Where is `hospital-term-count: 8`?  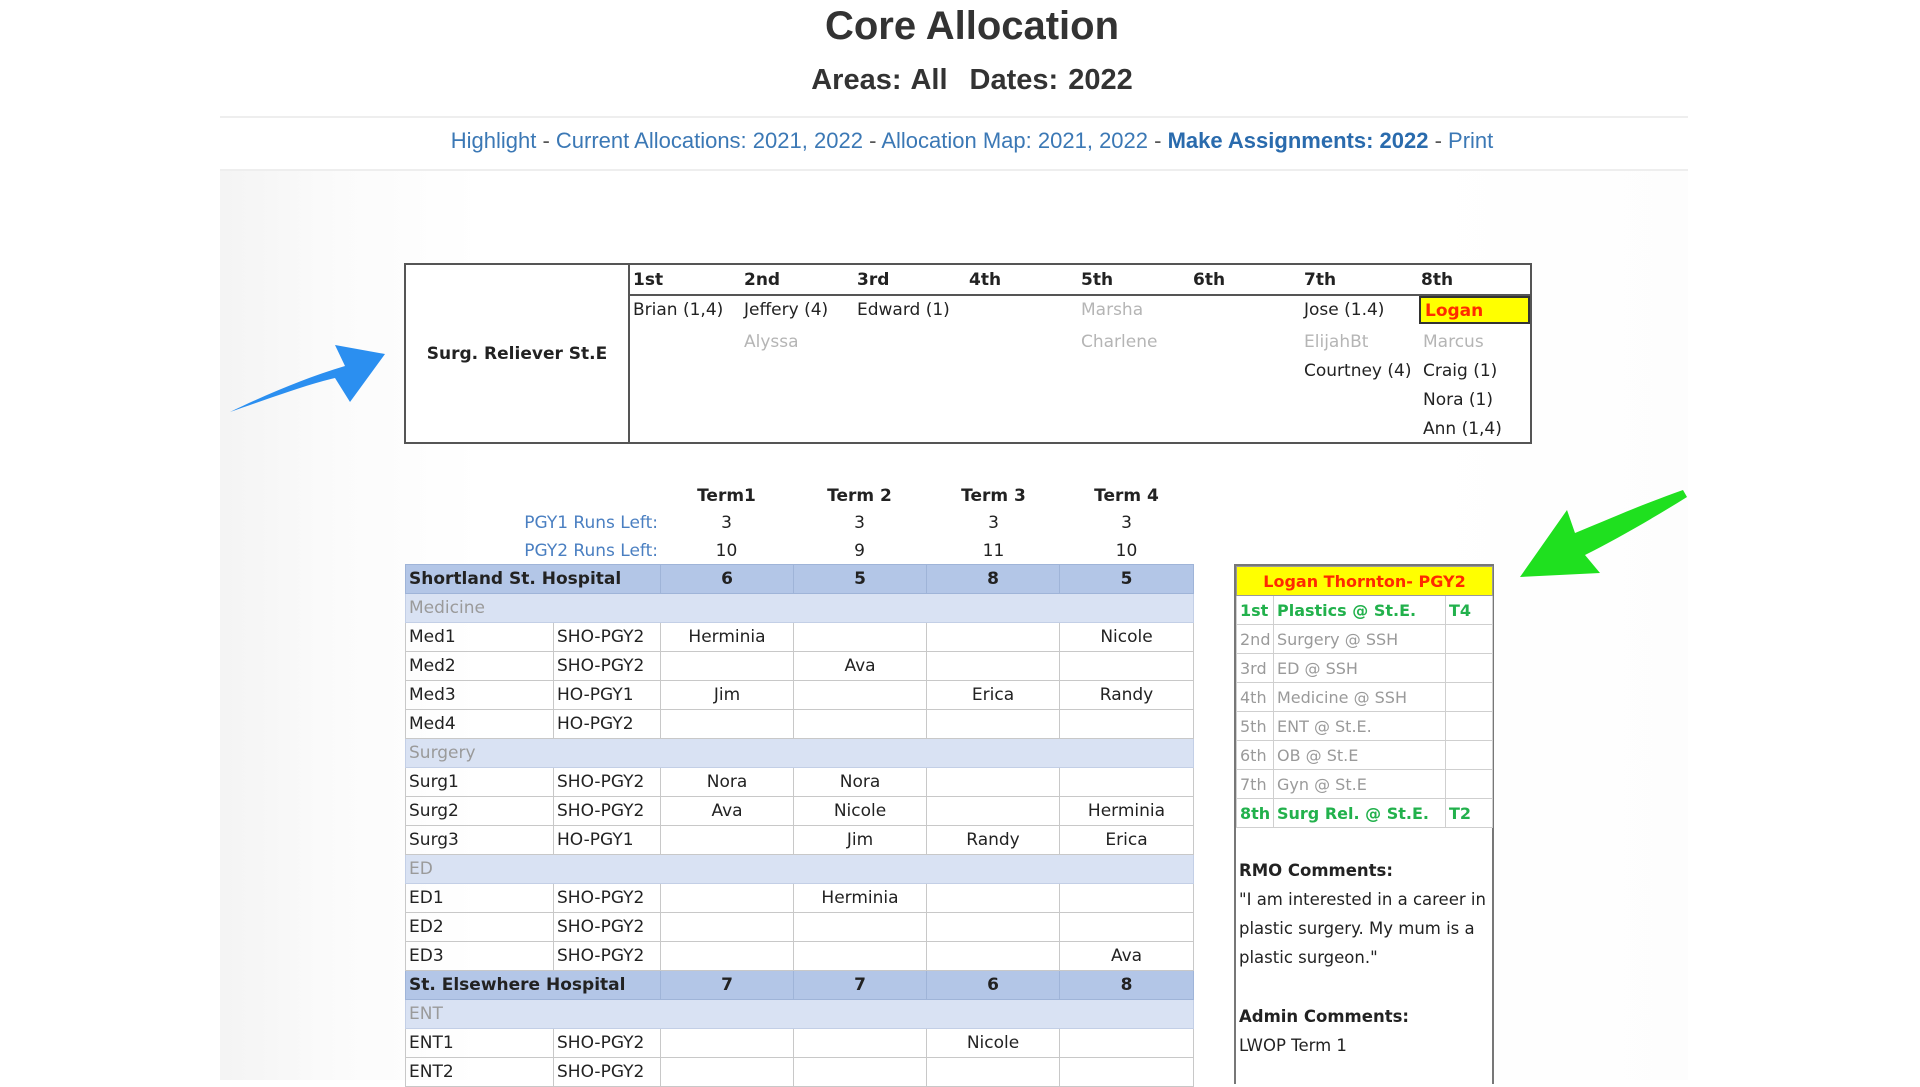
hospital-term-count: 8 is located at coordinates (993, 579).